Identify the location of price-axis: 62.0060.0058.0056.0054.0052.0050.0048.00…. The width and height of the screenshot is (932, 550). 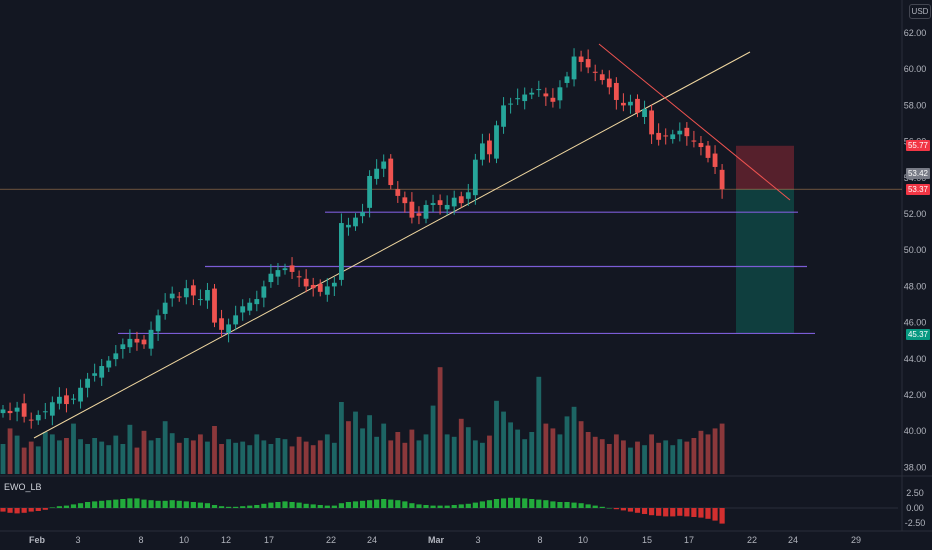
(915, 278).